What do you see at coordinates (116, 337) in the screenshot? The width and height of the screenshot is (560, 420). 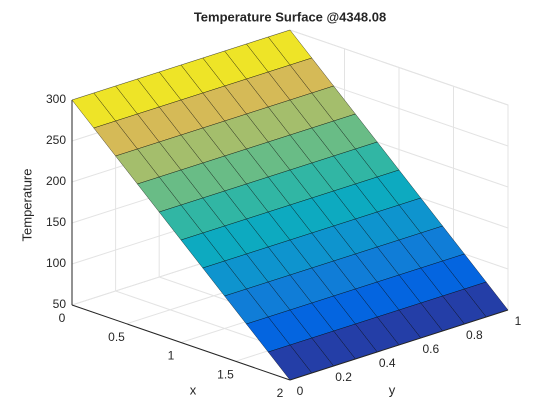 I see `x-tick-label: 0.5` at bounding box center [116, 337].